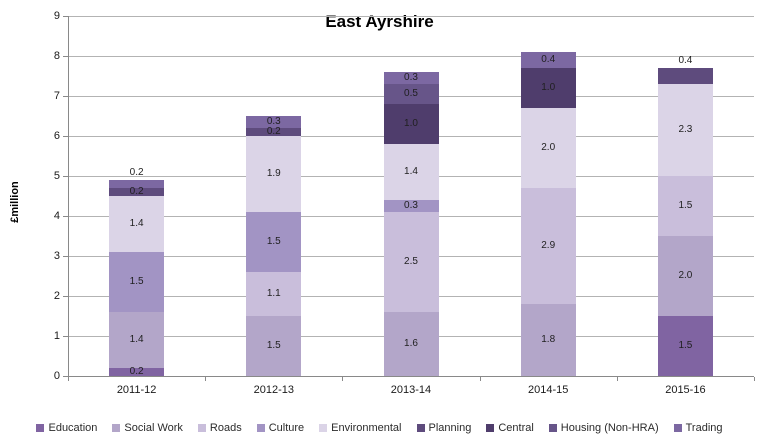 Image resolution: width=759 pixels, height=443 pixels. I want to click on y-axis-tick-label: 1, so click(56, 336).